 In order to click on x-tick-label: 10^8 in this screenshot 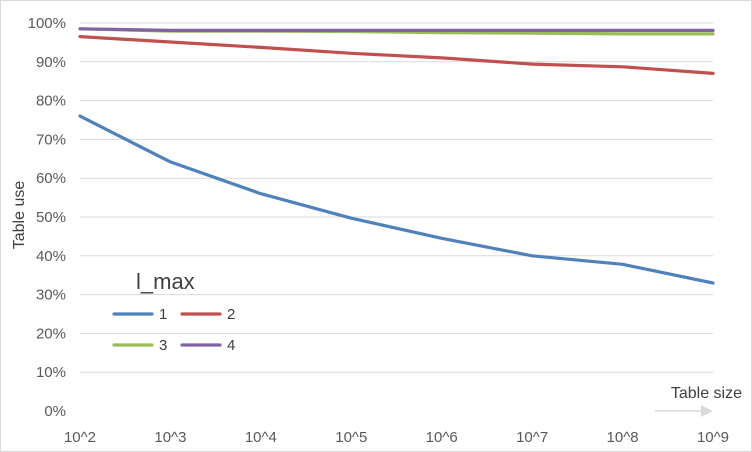, I will do `click(623, 437)`.